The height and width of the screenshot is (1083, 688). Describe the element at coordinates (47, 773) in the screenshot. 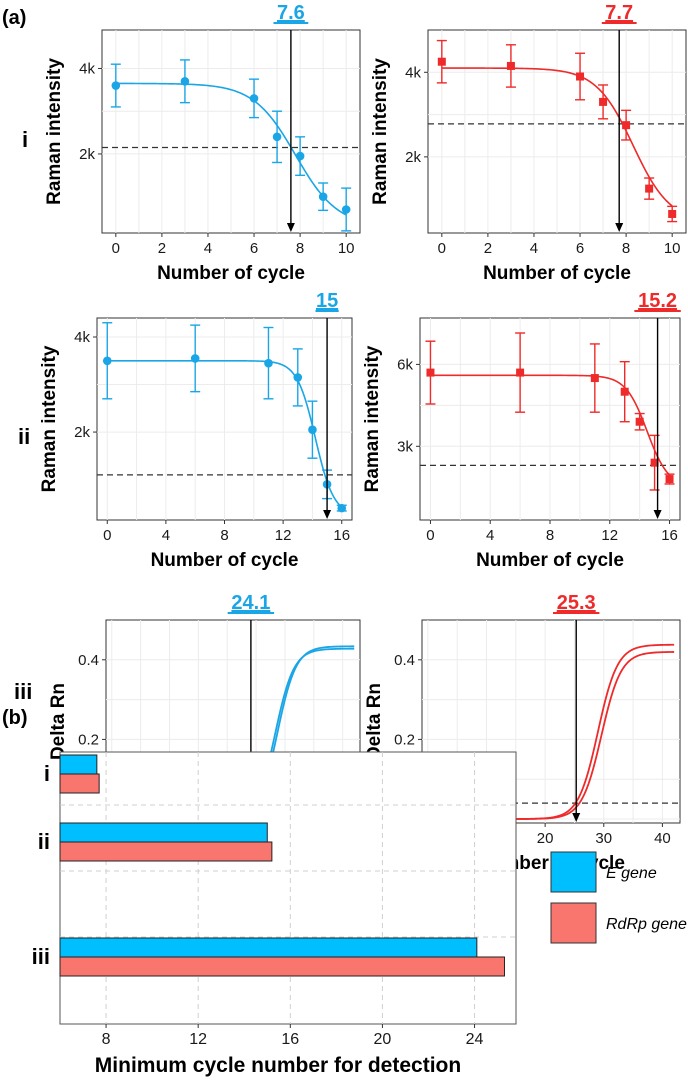

I see `bar-category-label: i` at that location.